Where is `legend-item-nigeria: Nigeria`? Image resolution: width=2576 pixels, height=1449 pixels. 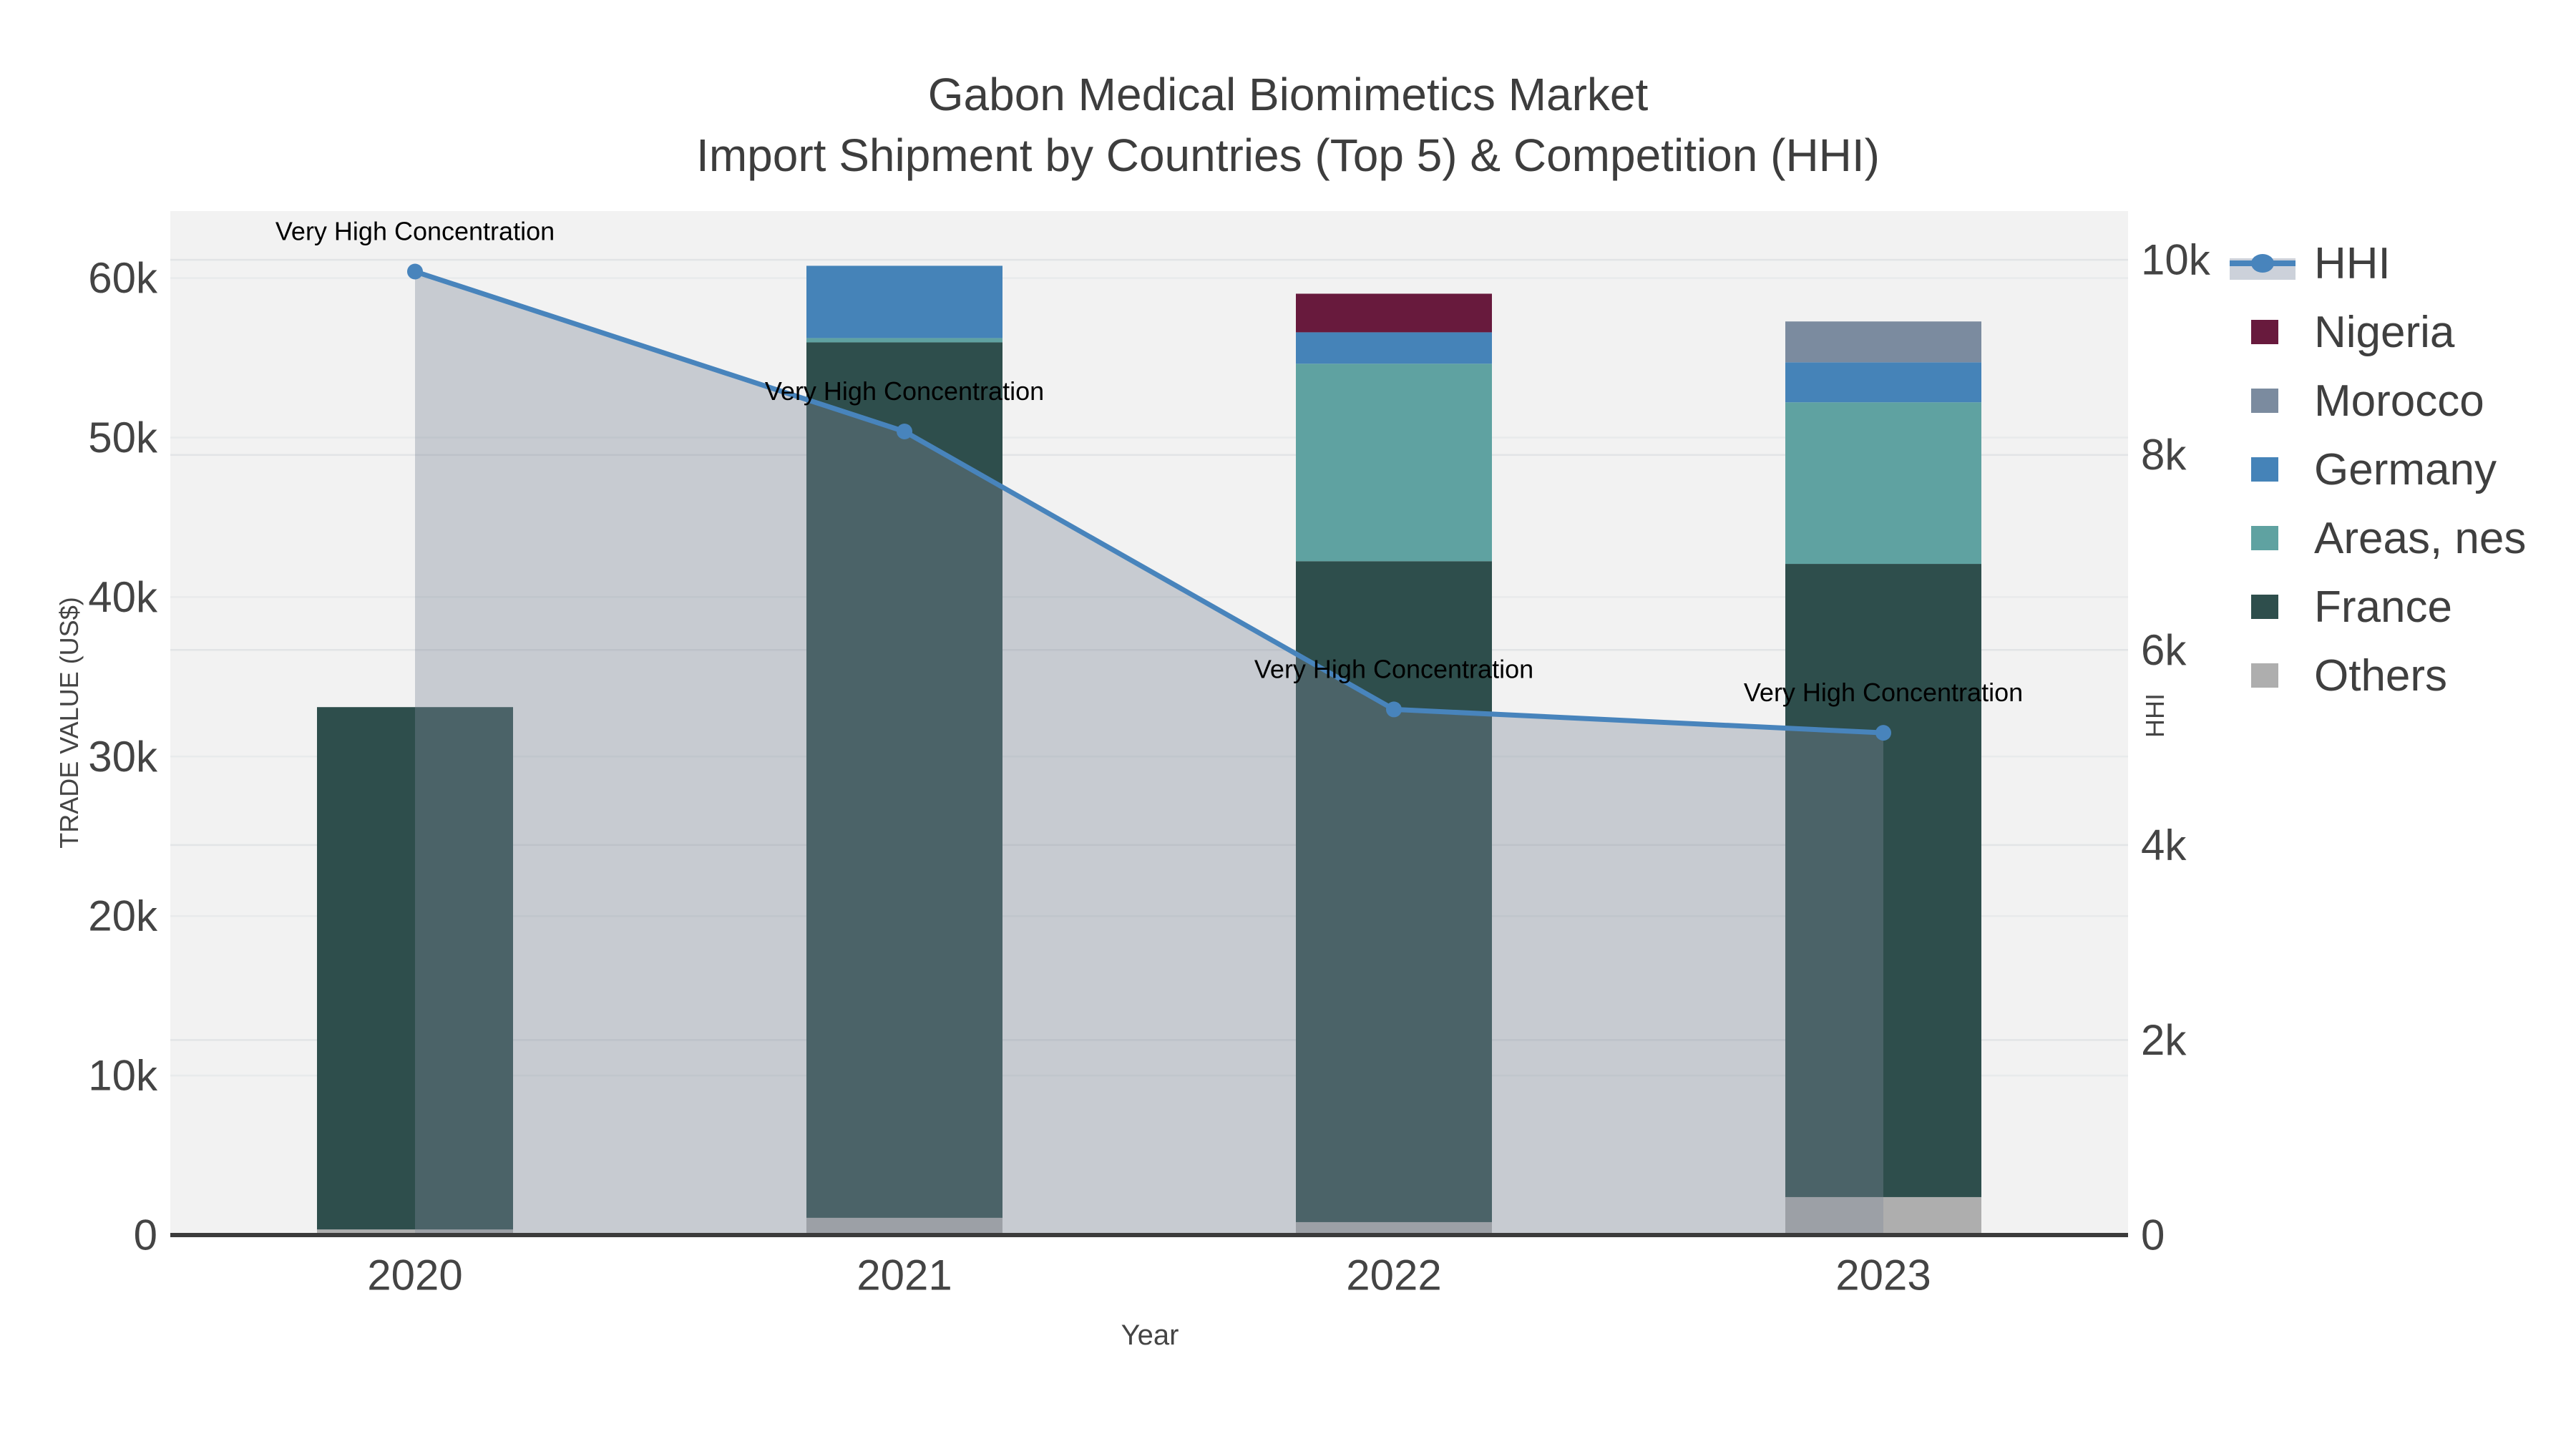 legend-item-nigeria: Nigeria is located at coordinates (2375, 332).